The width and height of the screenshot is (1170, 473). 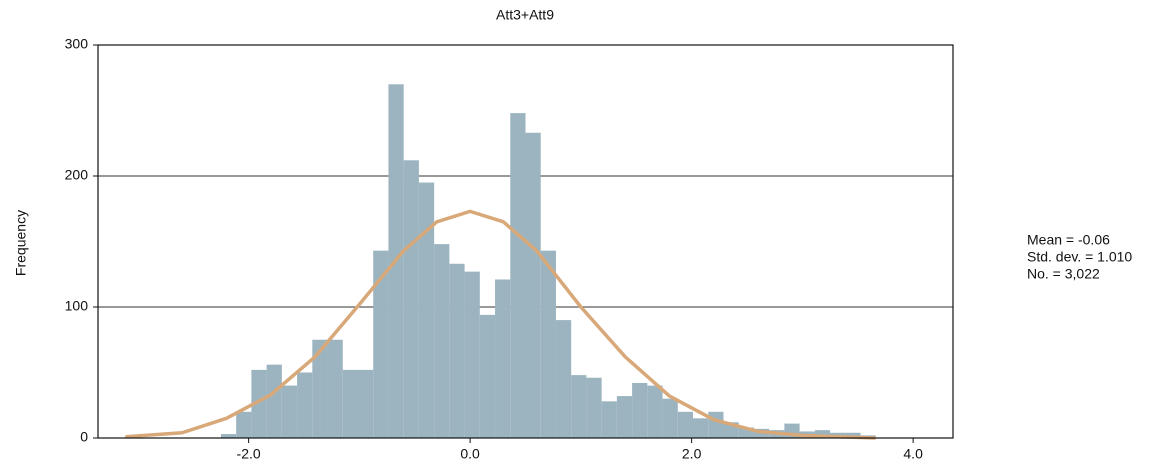 I want to click on x-tick-label: -2.0, so click(x=249, y=454).